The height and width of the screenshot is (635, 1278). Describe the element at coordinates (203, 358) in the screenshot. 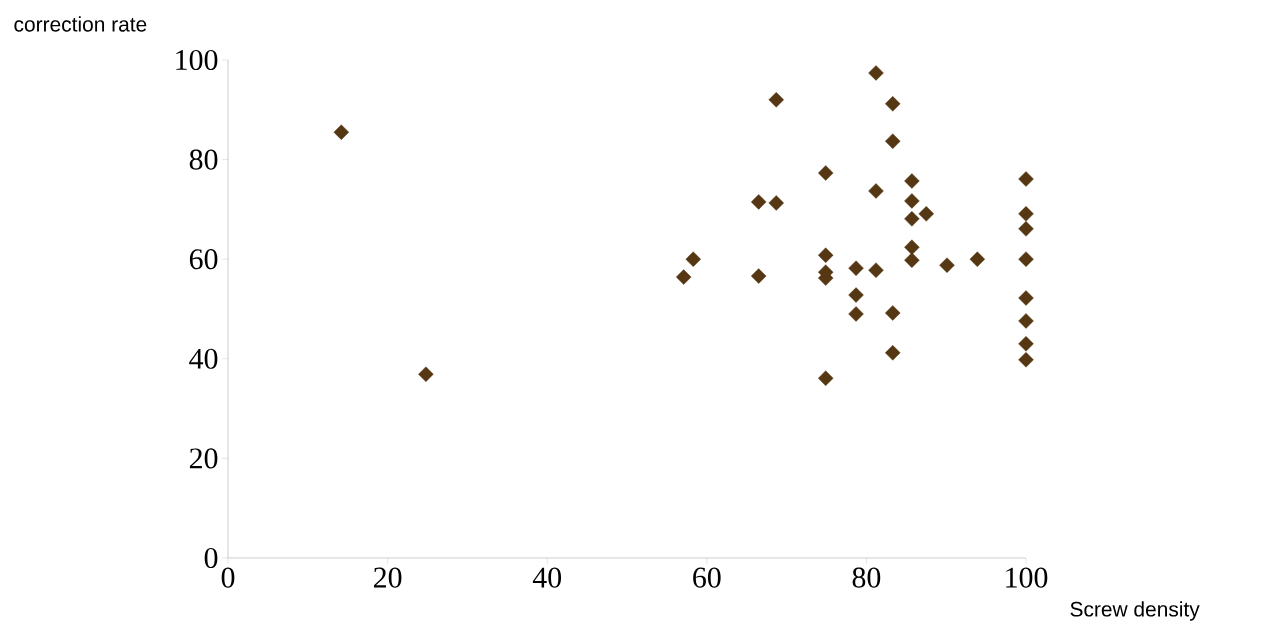

I see `y-tick-label: 40` at that location.